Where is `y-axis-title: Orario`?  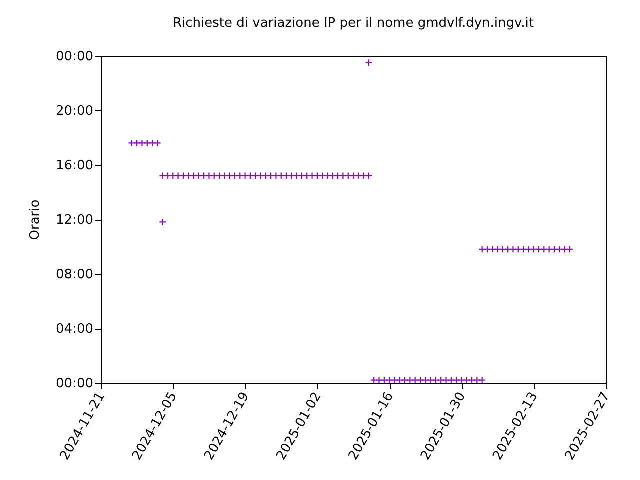 y-axis-title: Orario is located at coordinates (36, 220).